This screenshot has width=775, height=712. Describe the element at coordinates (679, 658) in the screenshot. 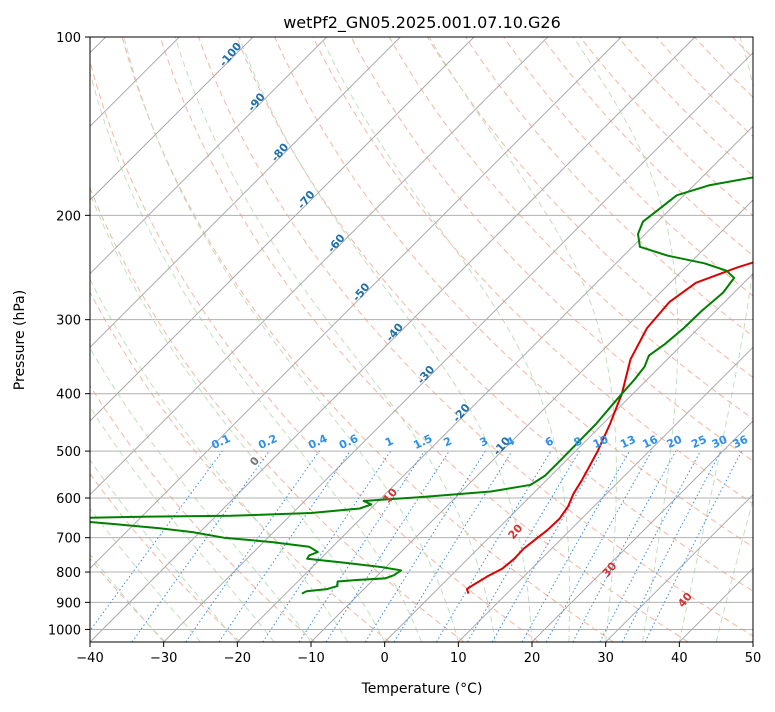

I see `x-tick-label: 40` at that location.